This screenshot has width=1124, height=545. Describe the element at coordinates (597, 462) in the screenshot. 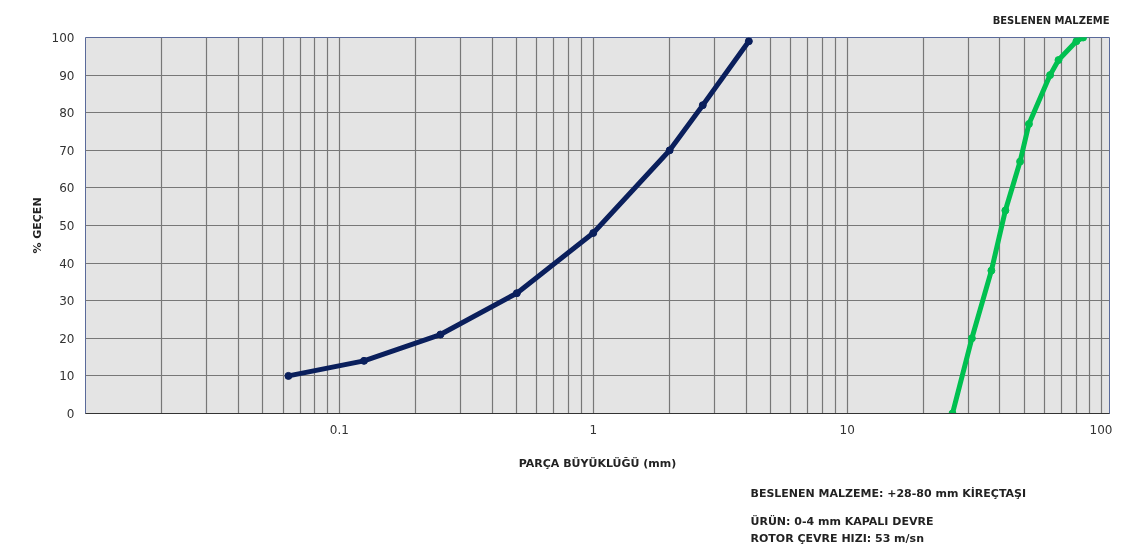

I see `x-axis-title: PARÇA BÜYÜKLÜĞÜ (mm)` at that location.